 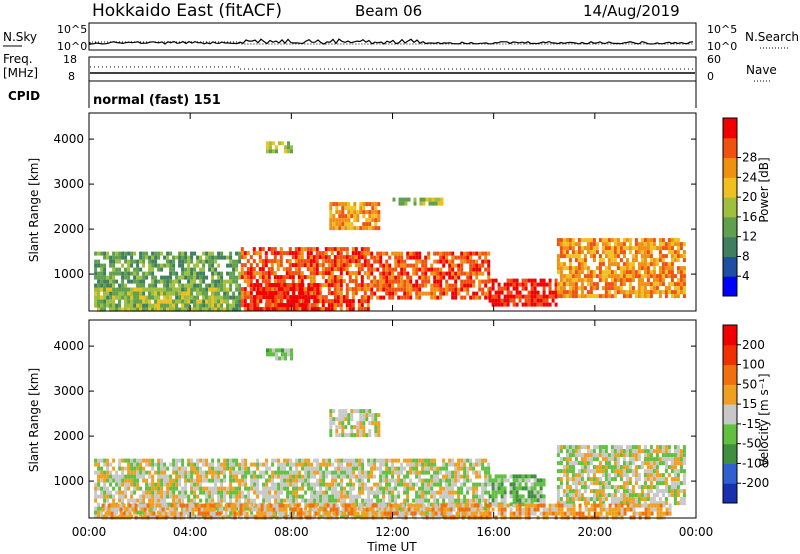 What do you see at coordinates (730, 207) in the screenshot?
I see `colorbar-frame` at bounding box center [730, 207].